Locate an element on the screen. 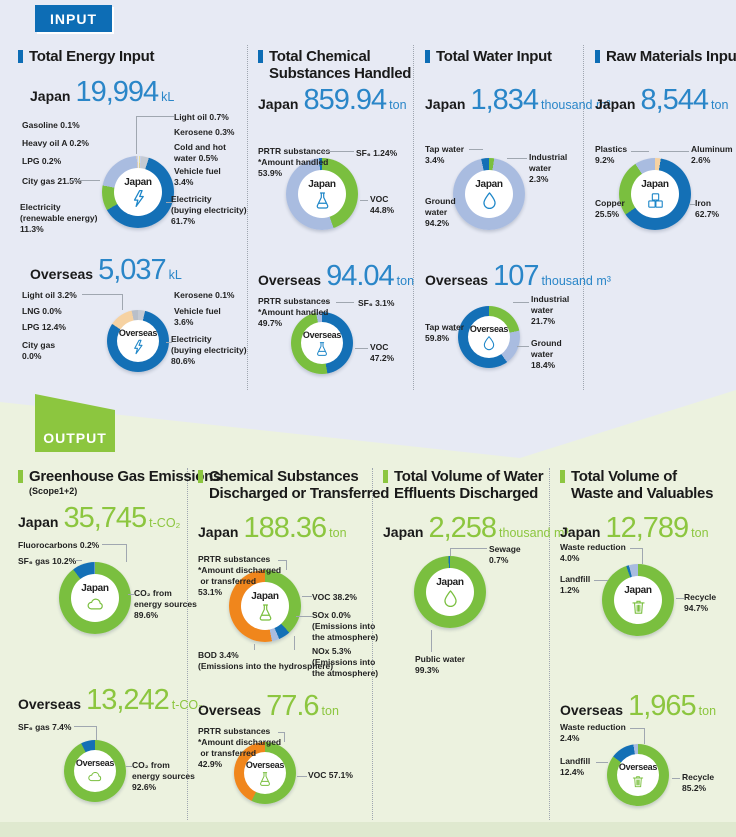  chart-heading: Overseas 77.6 ton is located at coordinates (268, 706).